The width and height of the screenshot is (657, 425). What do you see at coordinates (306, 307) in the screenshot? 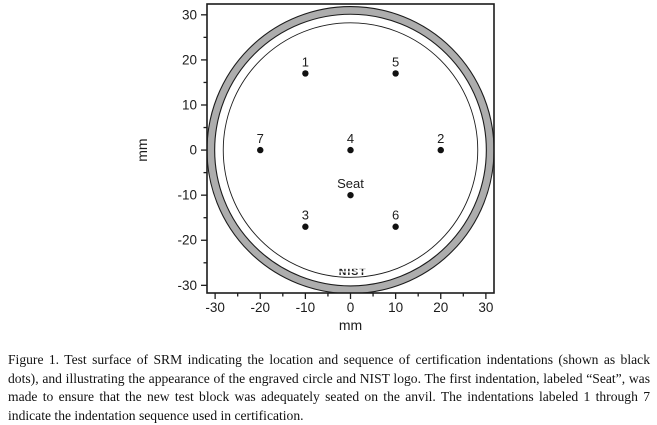
I see `x-tick-label: -10` at bounding box center [306, 307].